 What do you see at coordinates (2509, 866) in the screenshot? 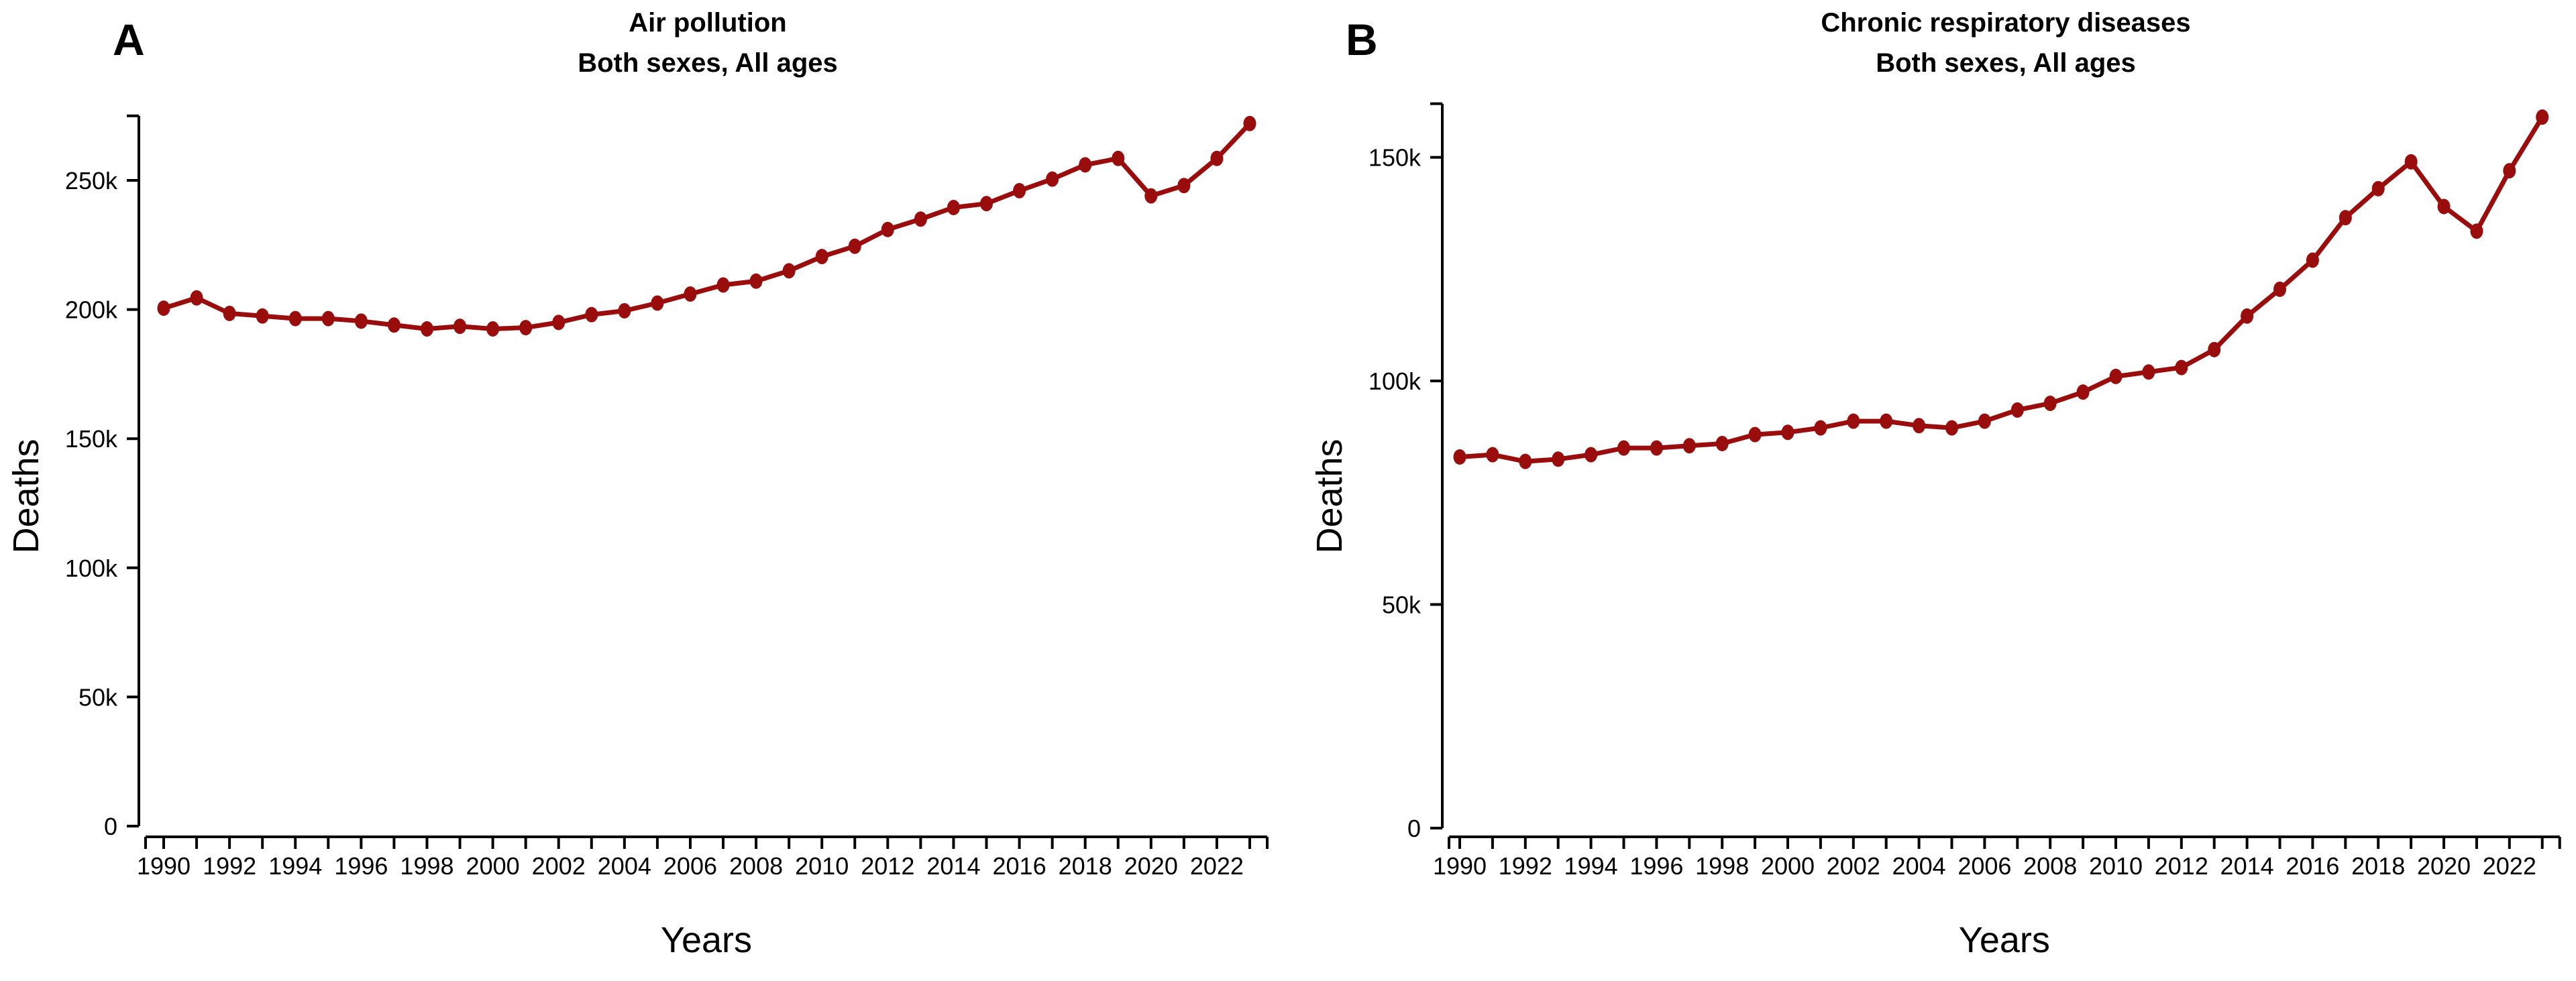
I see `x-tick-label: 2022` at bounding box center [2509, 866].